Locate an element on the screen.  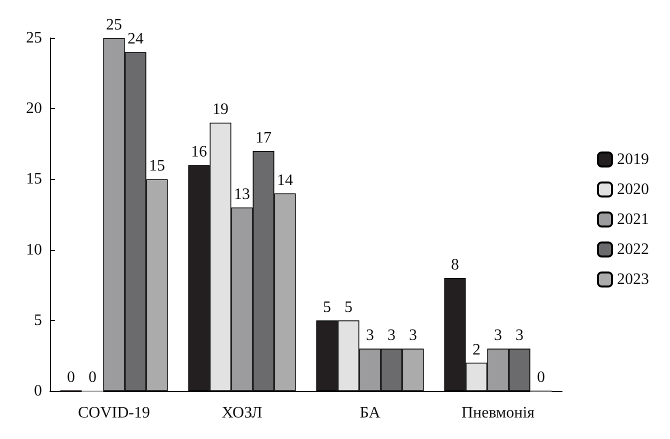
data-label: 2 is located at coordinates (476, 349).